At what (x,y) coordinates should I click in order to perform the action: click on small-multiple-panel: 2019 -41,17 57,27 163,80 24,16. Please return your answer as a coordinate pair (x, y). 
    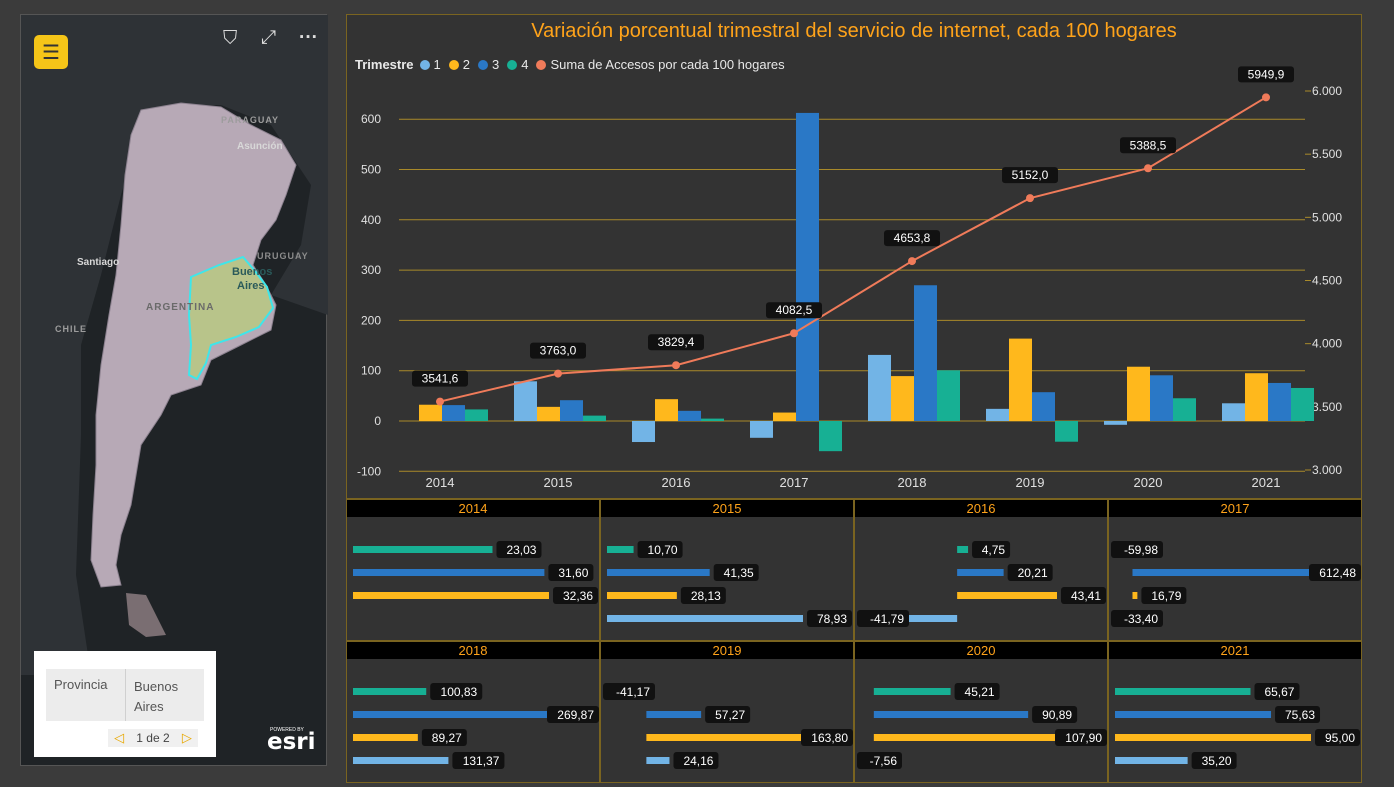
    Looking at the image, I should click on (727, 712).